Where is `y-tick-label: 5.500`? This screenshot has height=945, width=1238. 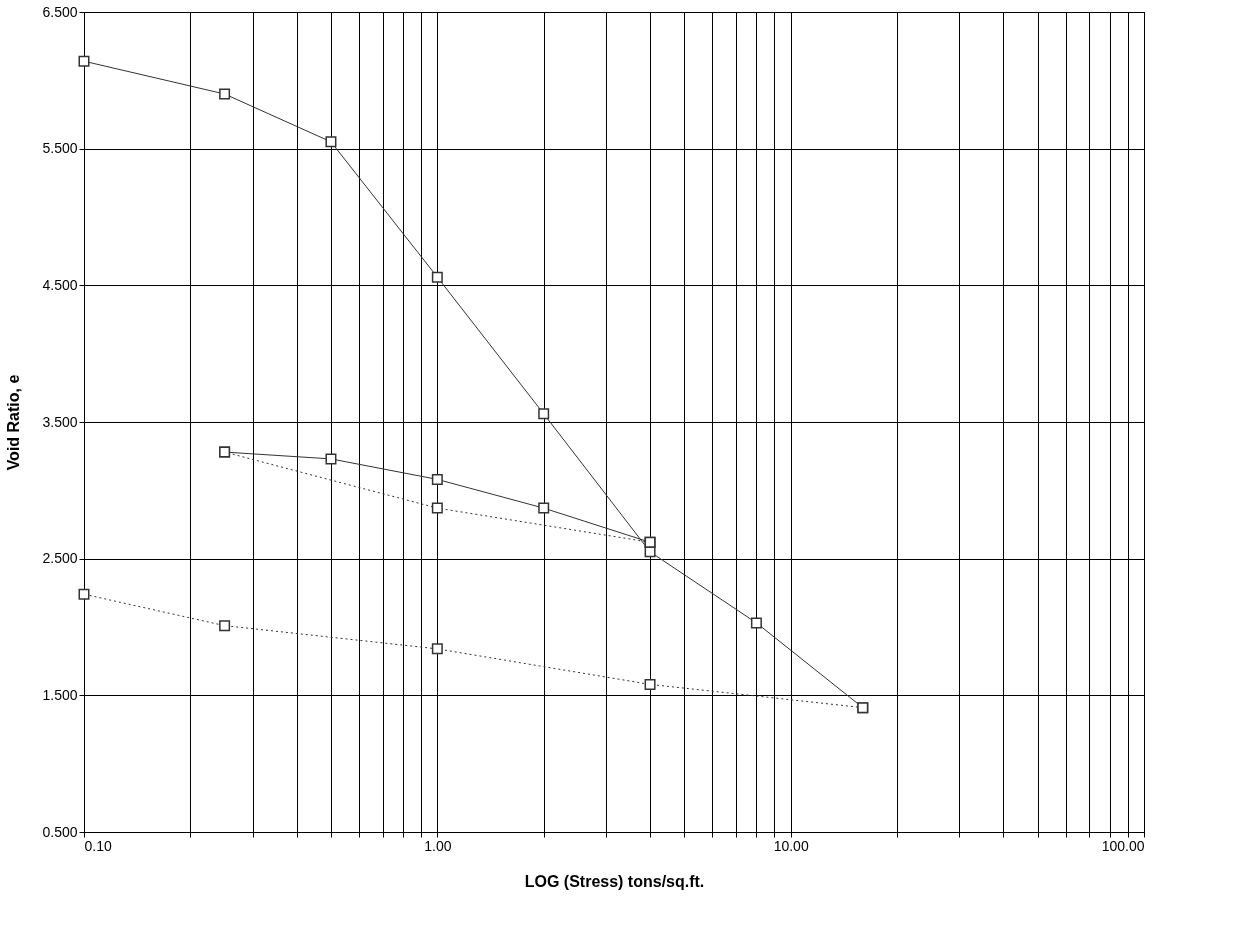
y-tick-label: 5.500 is located at coordinates (60, 148).